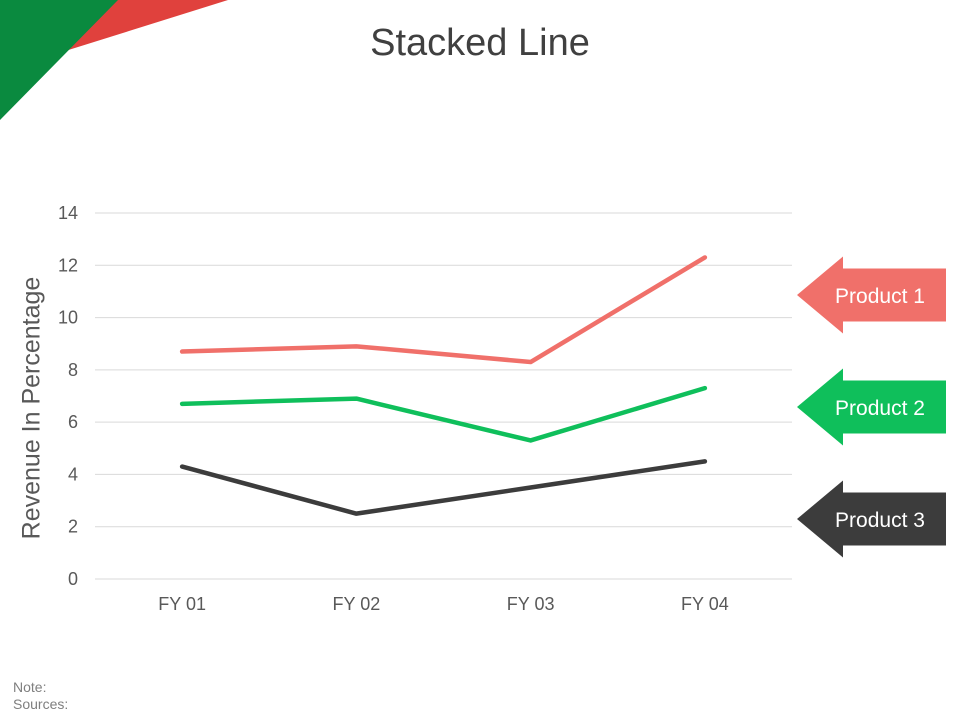  I want to click on sources-label: Sources:, so click(41, 704).